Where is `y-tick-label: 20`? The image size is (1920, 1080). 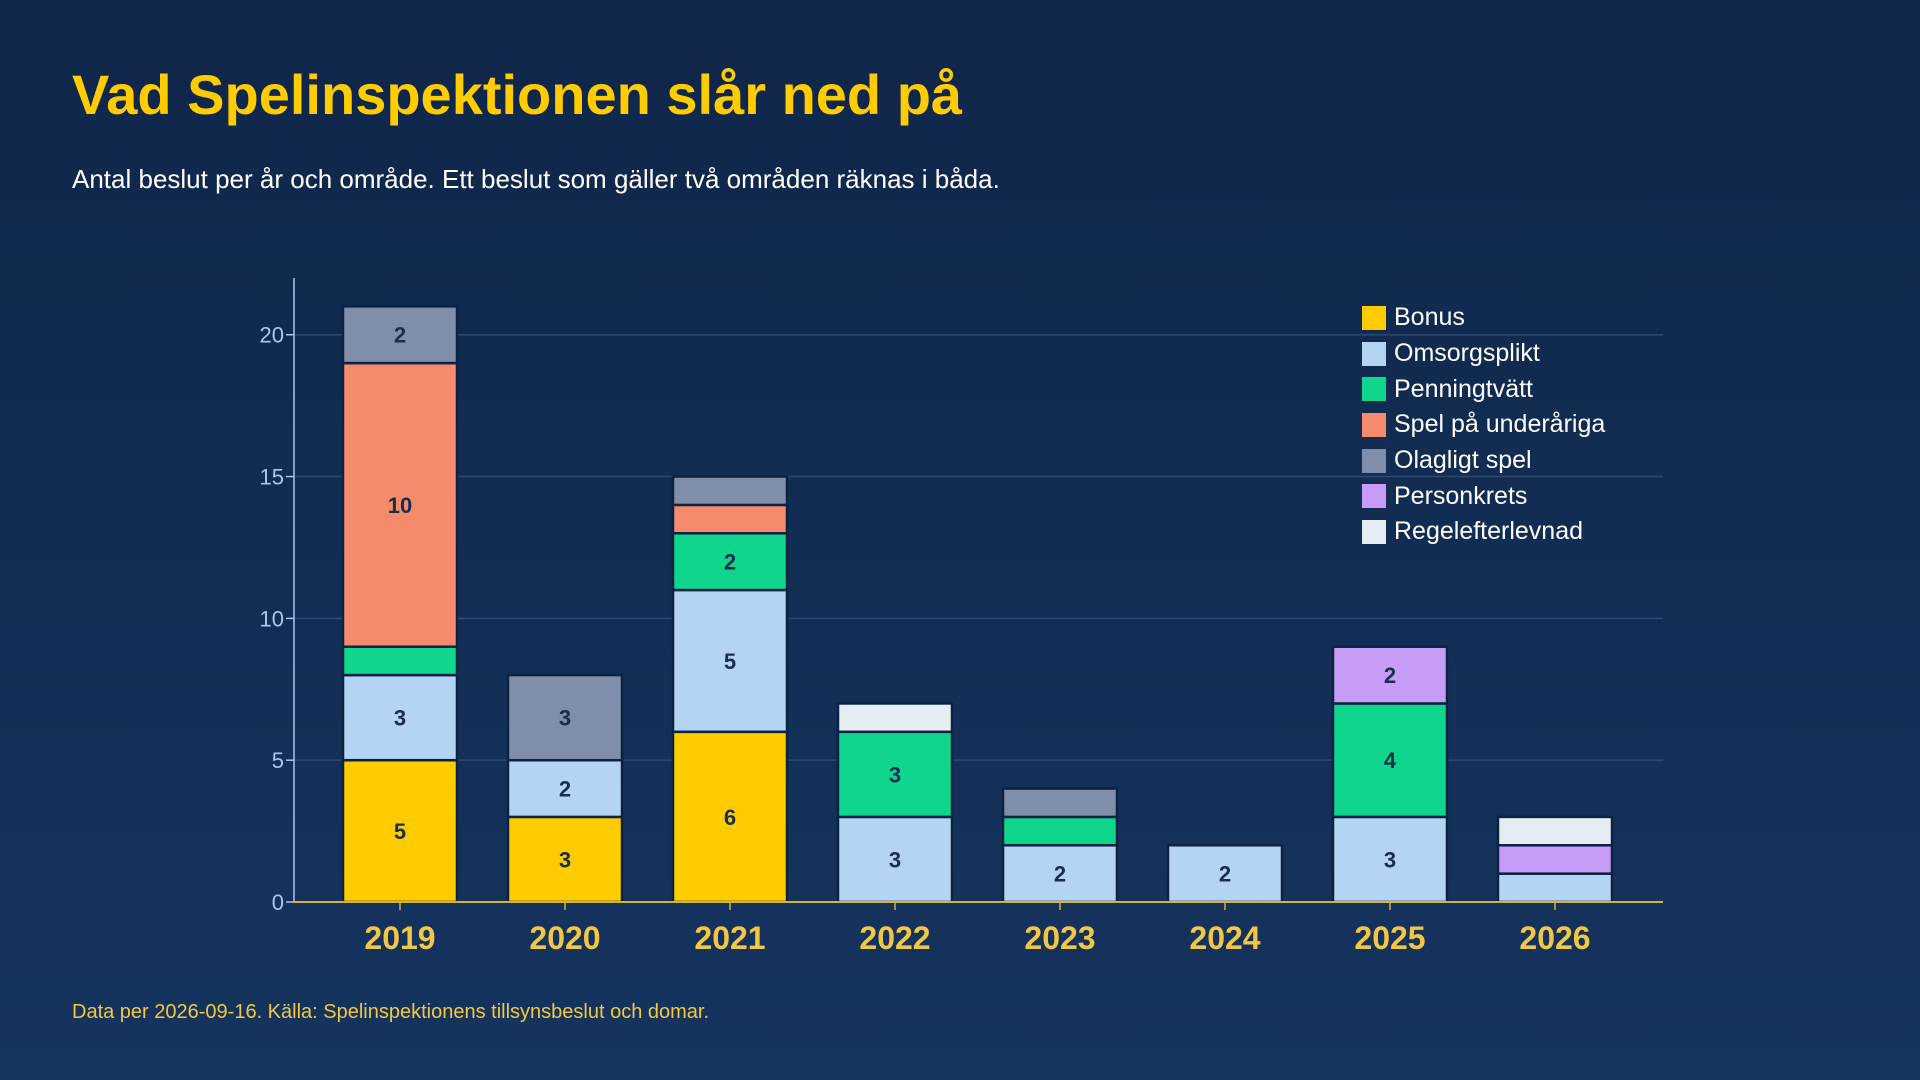 y-tick-label: 20 is located at coordinates (272, 335).